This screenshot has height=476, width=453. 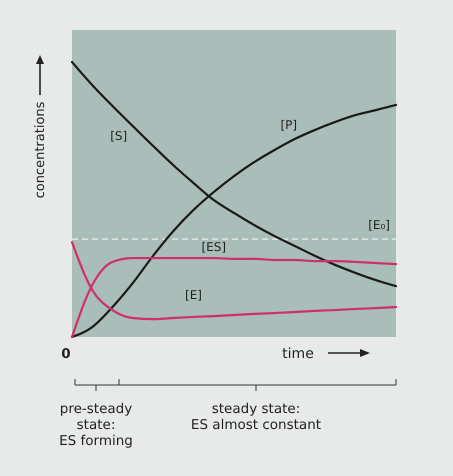 I want to click on text: pre-steady state: ES forming, so click(x=96, y=425).